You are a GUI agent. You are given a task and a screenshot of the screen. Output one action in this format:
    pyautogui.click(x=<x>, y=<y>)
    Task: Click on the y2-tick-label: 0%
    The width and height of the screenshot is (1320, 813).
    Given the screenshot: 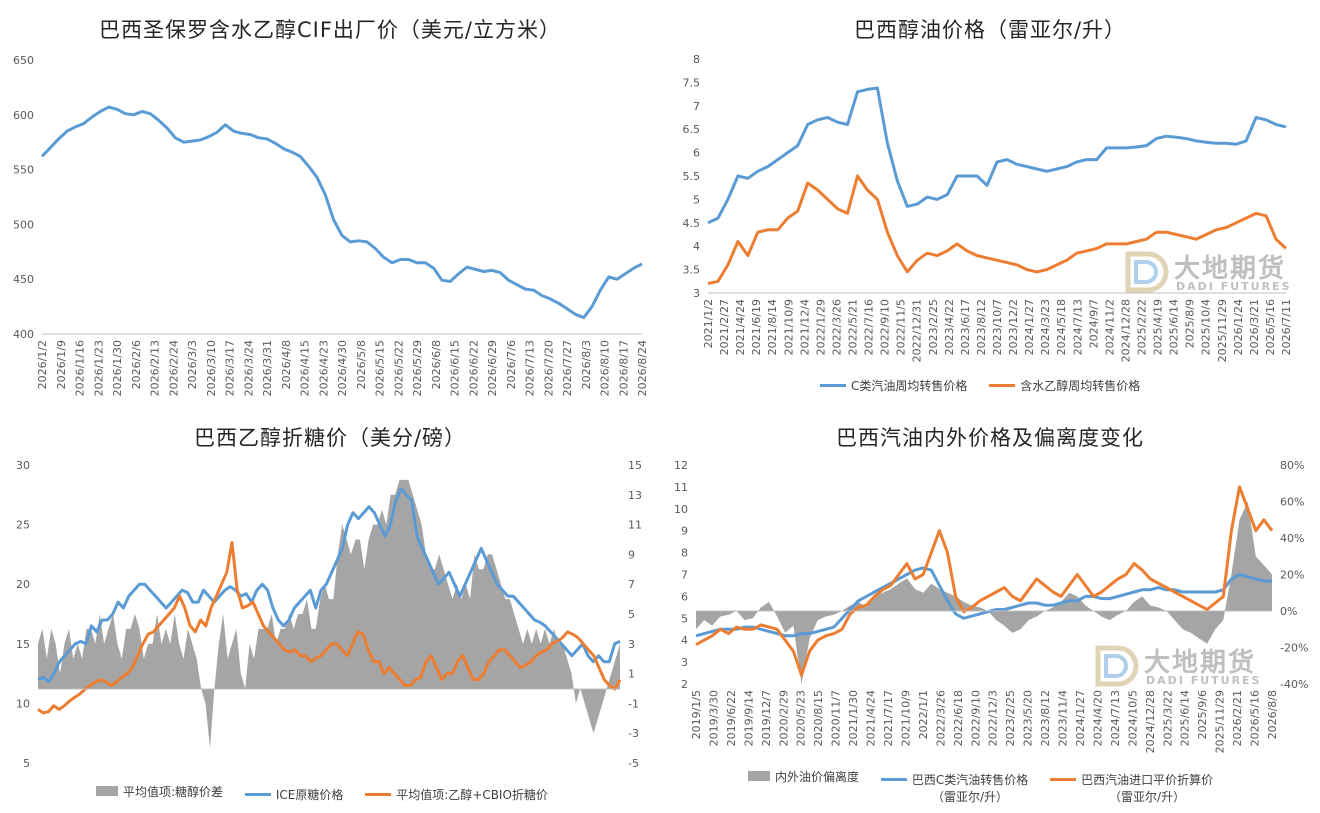 What is the action you would take?
    pyautogui.click(x=1288, y=611)
    